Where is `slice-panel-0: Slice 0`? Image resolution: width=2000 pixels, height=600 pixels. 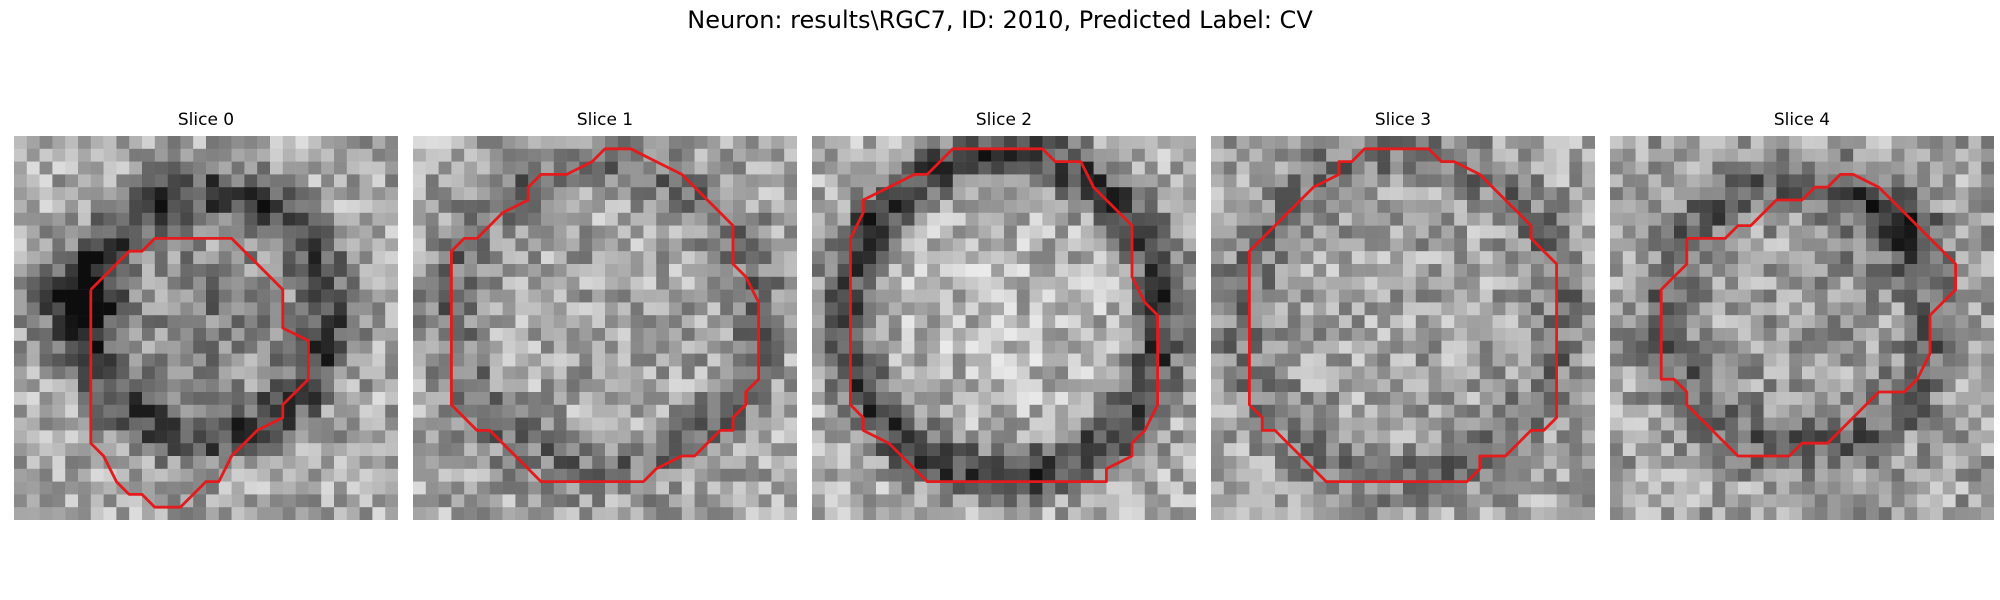 slice-panel-0: Slice 0 is located at coordinates (206, 314).